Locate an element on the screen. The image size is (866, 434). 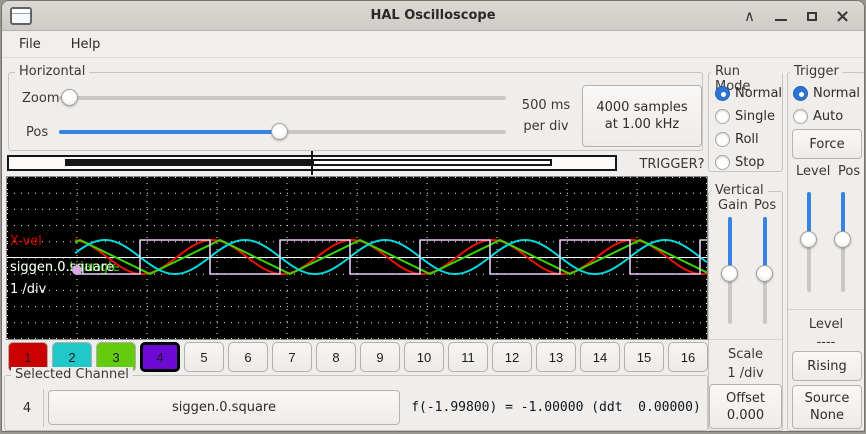
offset-value: 0.000 is located at coordinates (745, 415).